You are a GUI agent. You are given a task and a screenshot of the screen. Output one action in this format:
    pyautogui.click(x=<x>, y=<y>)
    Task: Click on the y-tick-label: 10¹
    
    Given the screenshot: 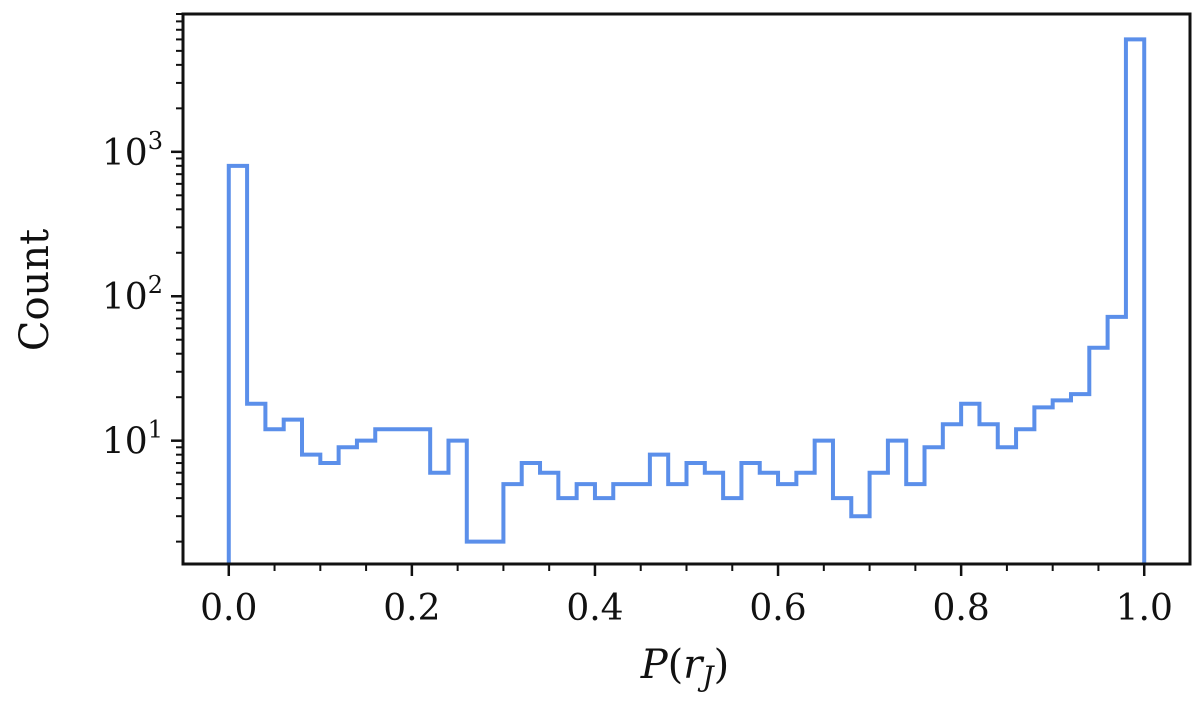 What is the action you would take?
    pyautogui.click(x=132, y=439)
    